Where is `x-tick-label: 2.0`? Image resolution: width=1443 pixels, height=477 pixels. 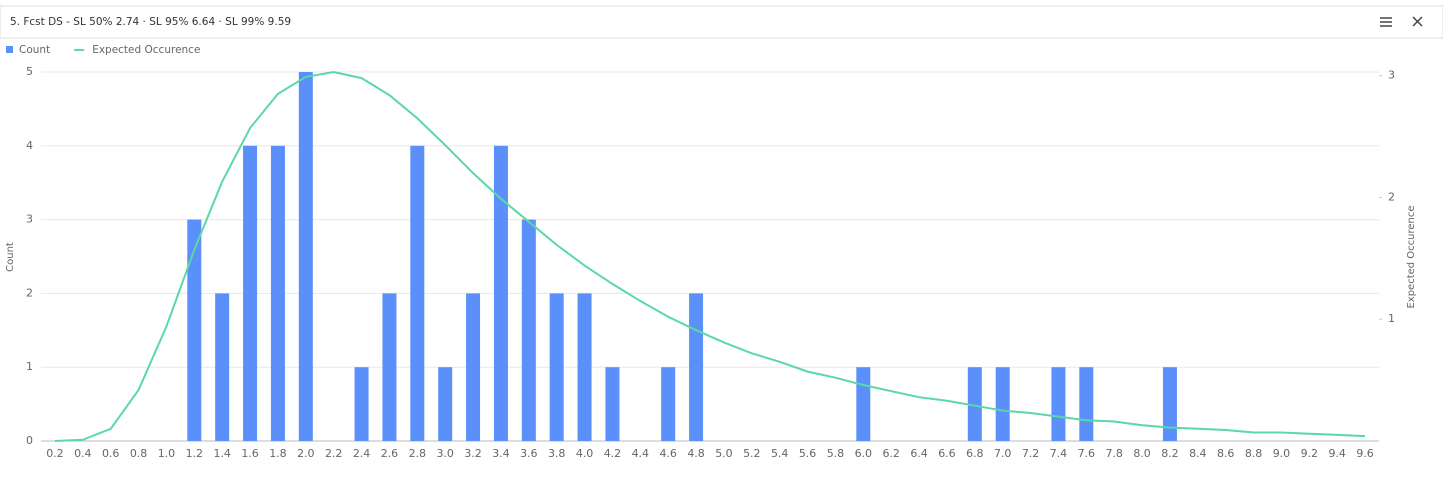 x-tick-label: 2.0 is located at coordinates (306, 453).